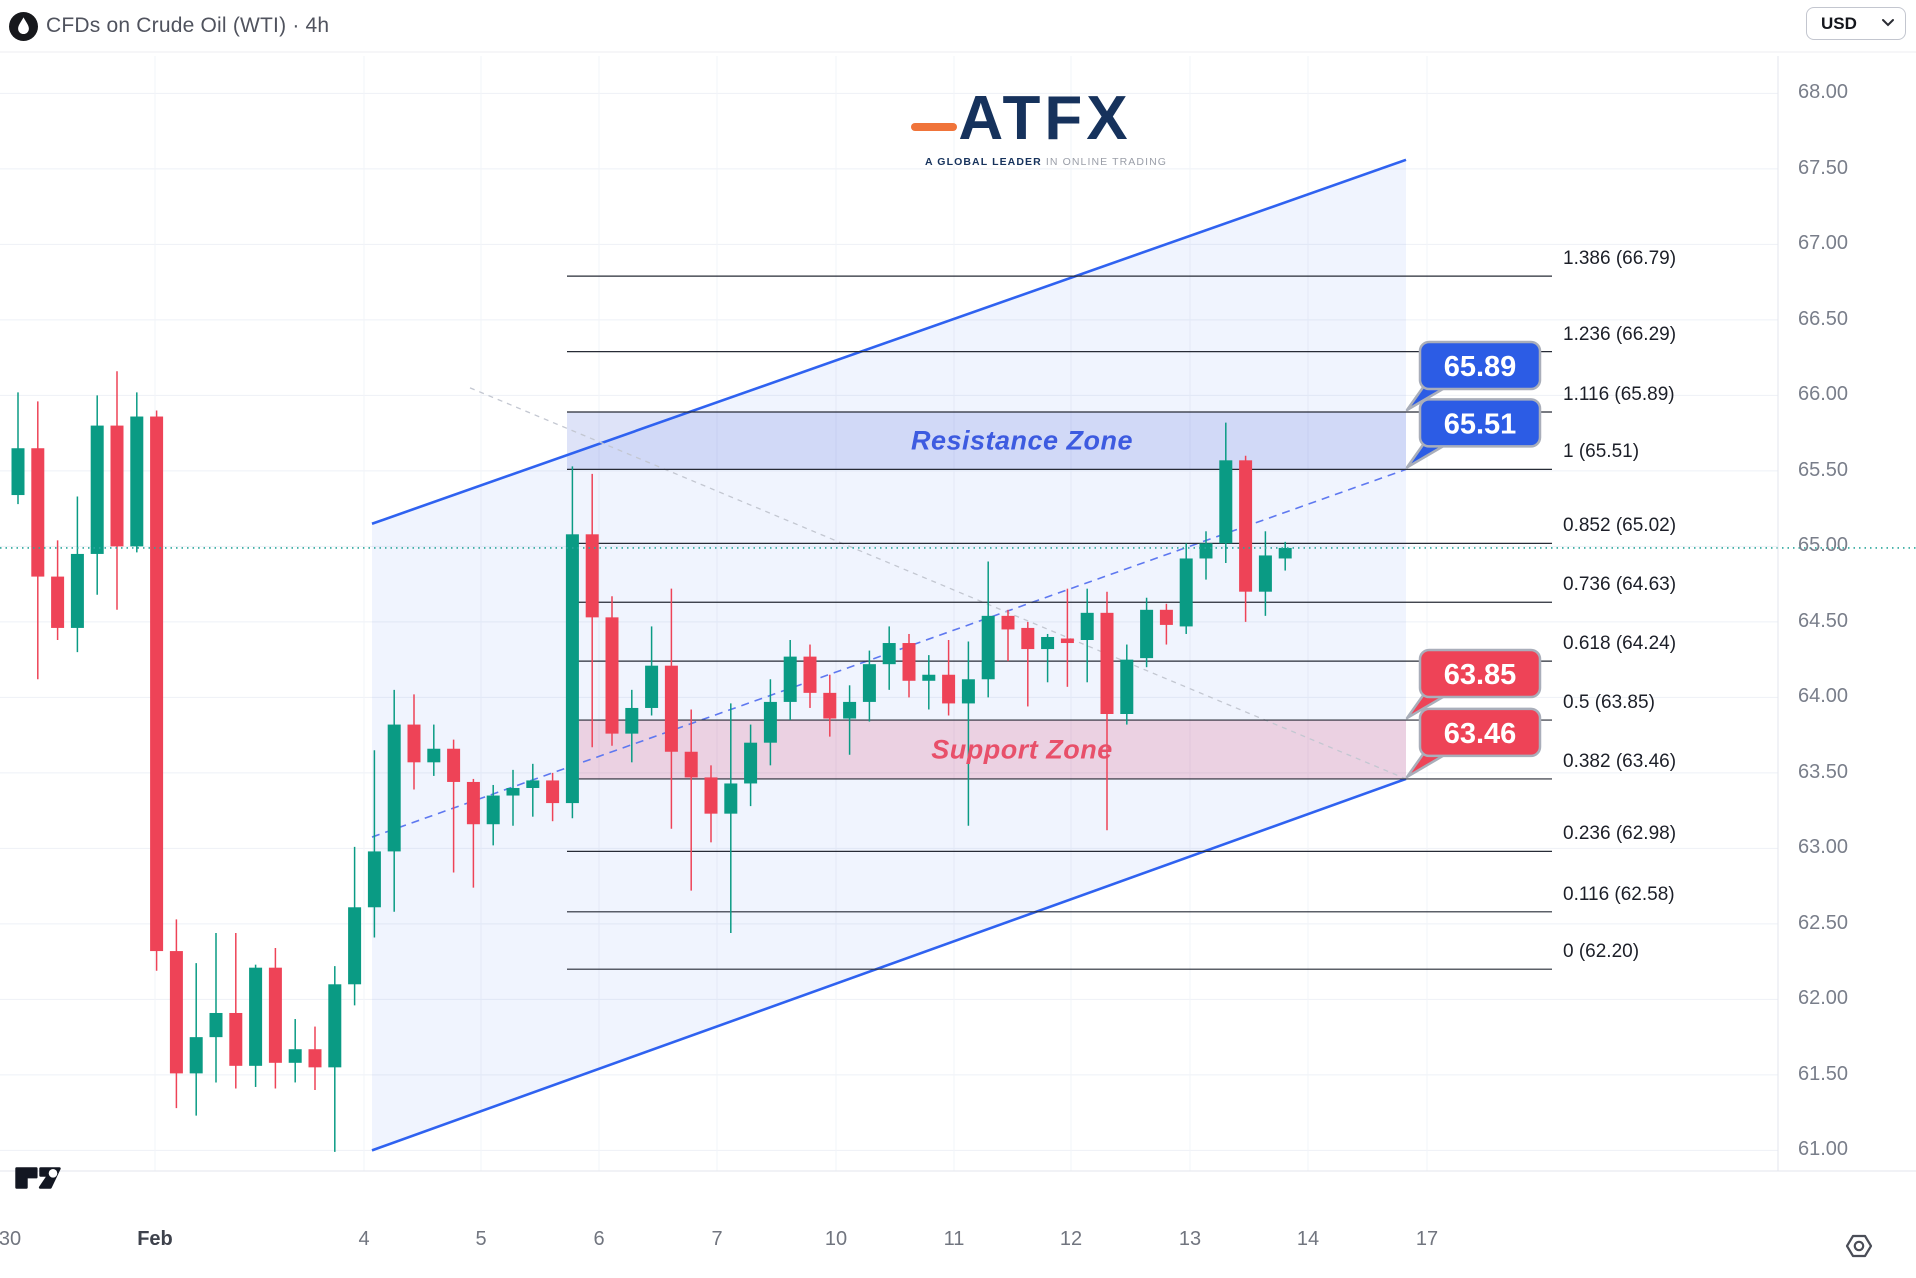 The image size is (1916, 1278). I want to click on time-tick-label: 6, so click(599, 1239).